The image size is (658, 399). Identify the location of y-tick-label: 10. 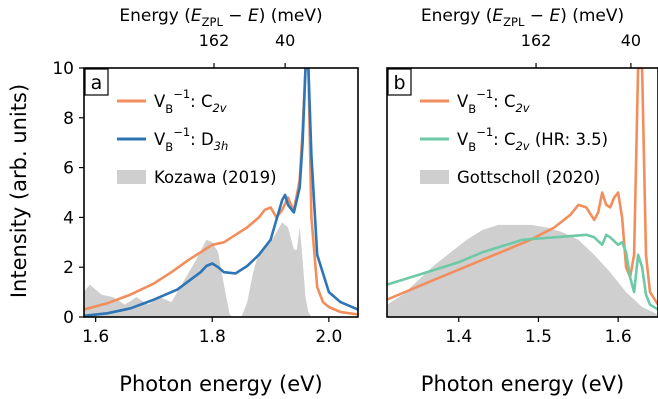
(63, 69).